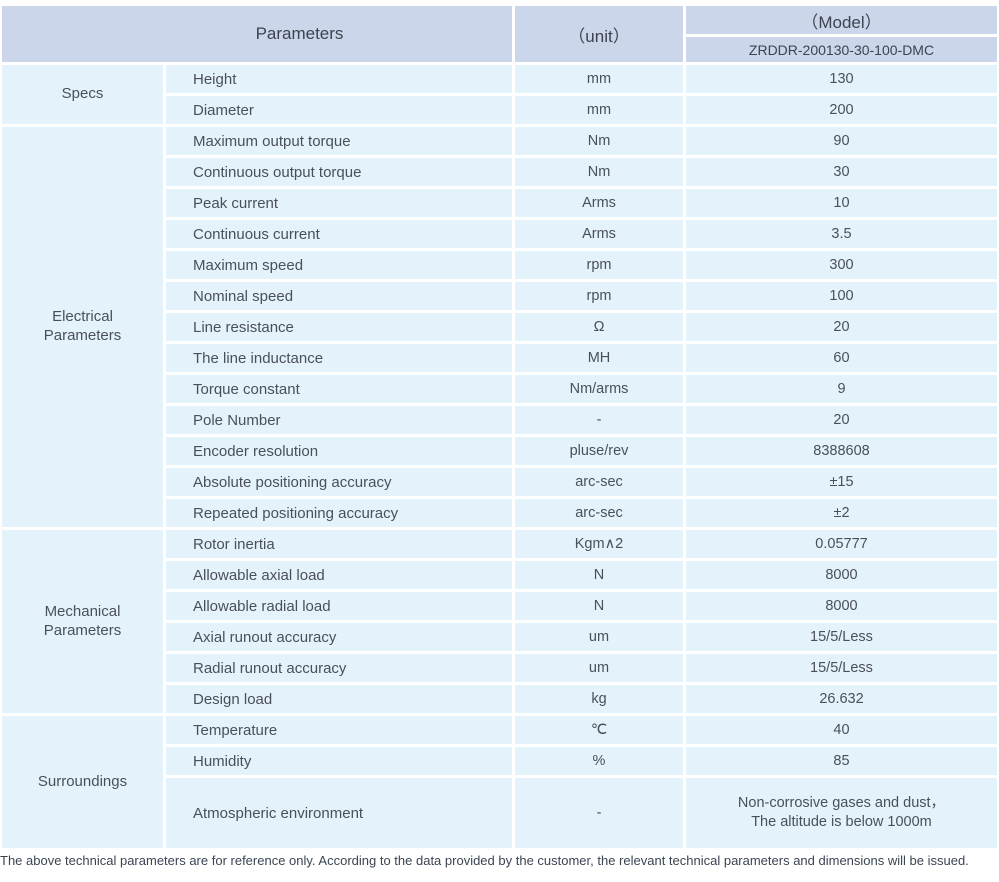  Describe the element at coordinates (841, 482) in the screenshot. I see `param-value: ±15` at that location.